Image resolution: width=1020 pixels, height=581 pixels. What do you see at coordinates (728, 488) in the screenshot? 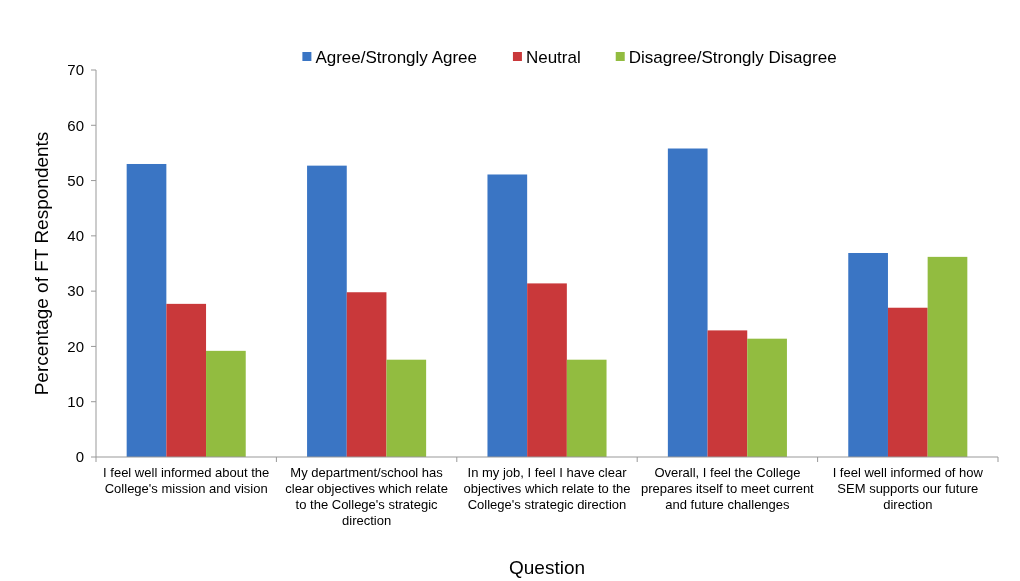
I see `x-tick-label: Overall, I feel the College prepares itself to meet current and future challenges` at bounding box center [728, 488].